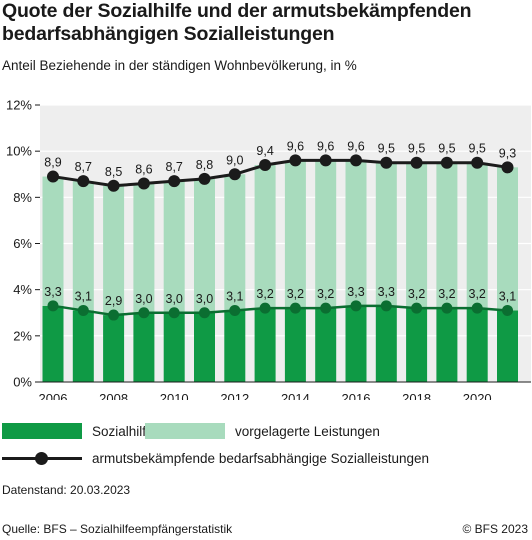 This screenshot has width=532, height=540. I want to click on y-tick-label: 6%, so click(22, 243).